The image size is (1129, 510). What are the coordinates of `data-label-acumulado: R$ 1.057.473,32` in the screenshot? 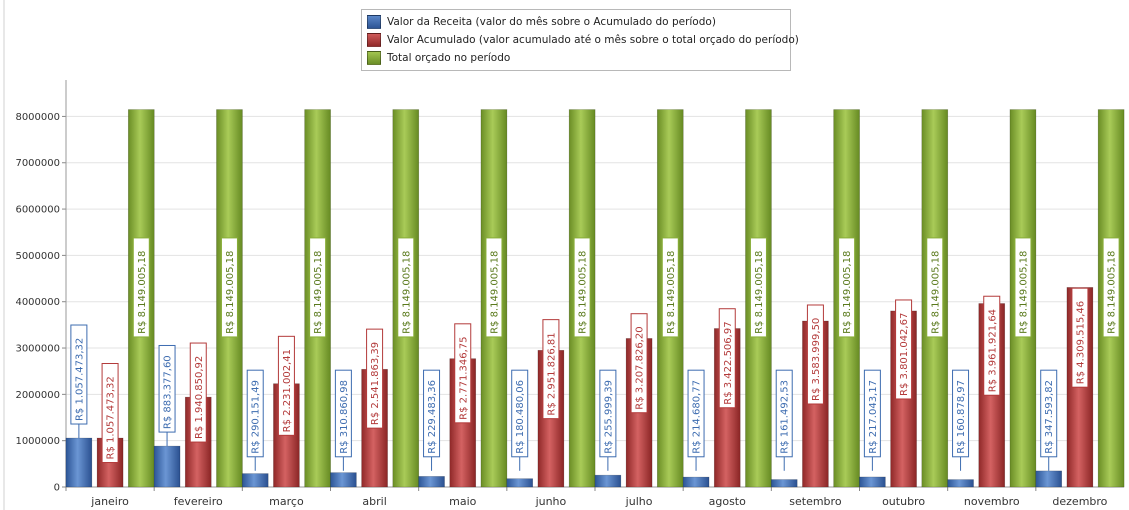 It's located at (110, 413).